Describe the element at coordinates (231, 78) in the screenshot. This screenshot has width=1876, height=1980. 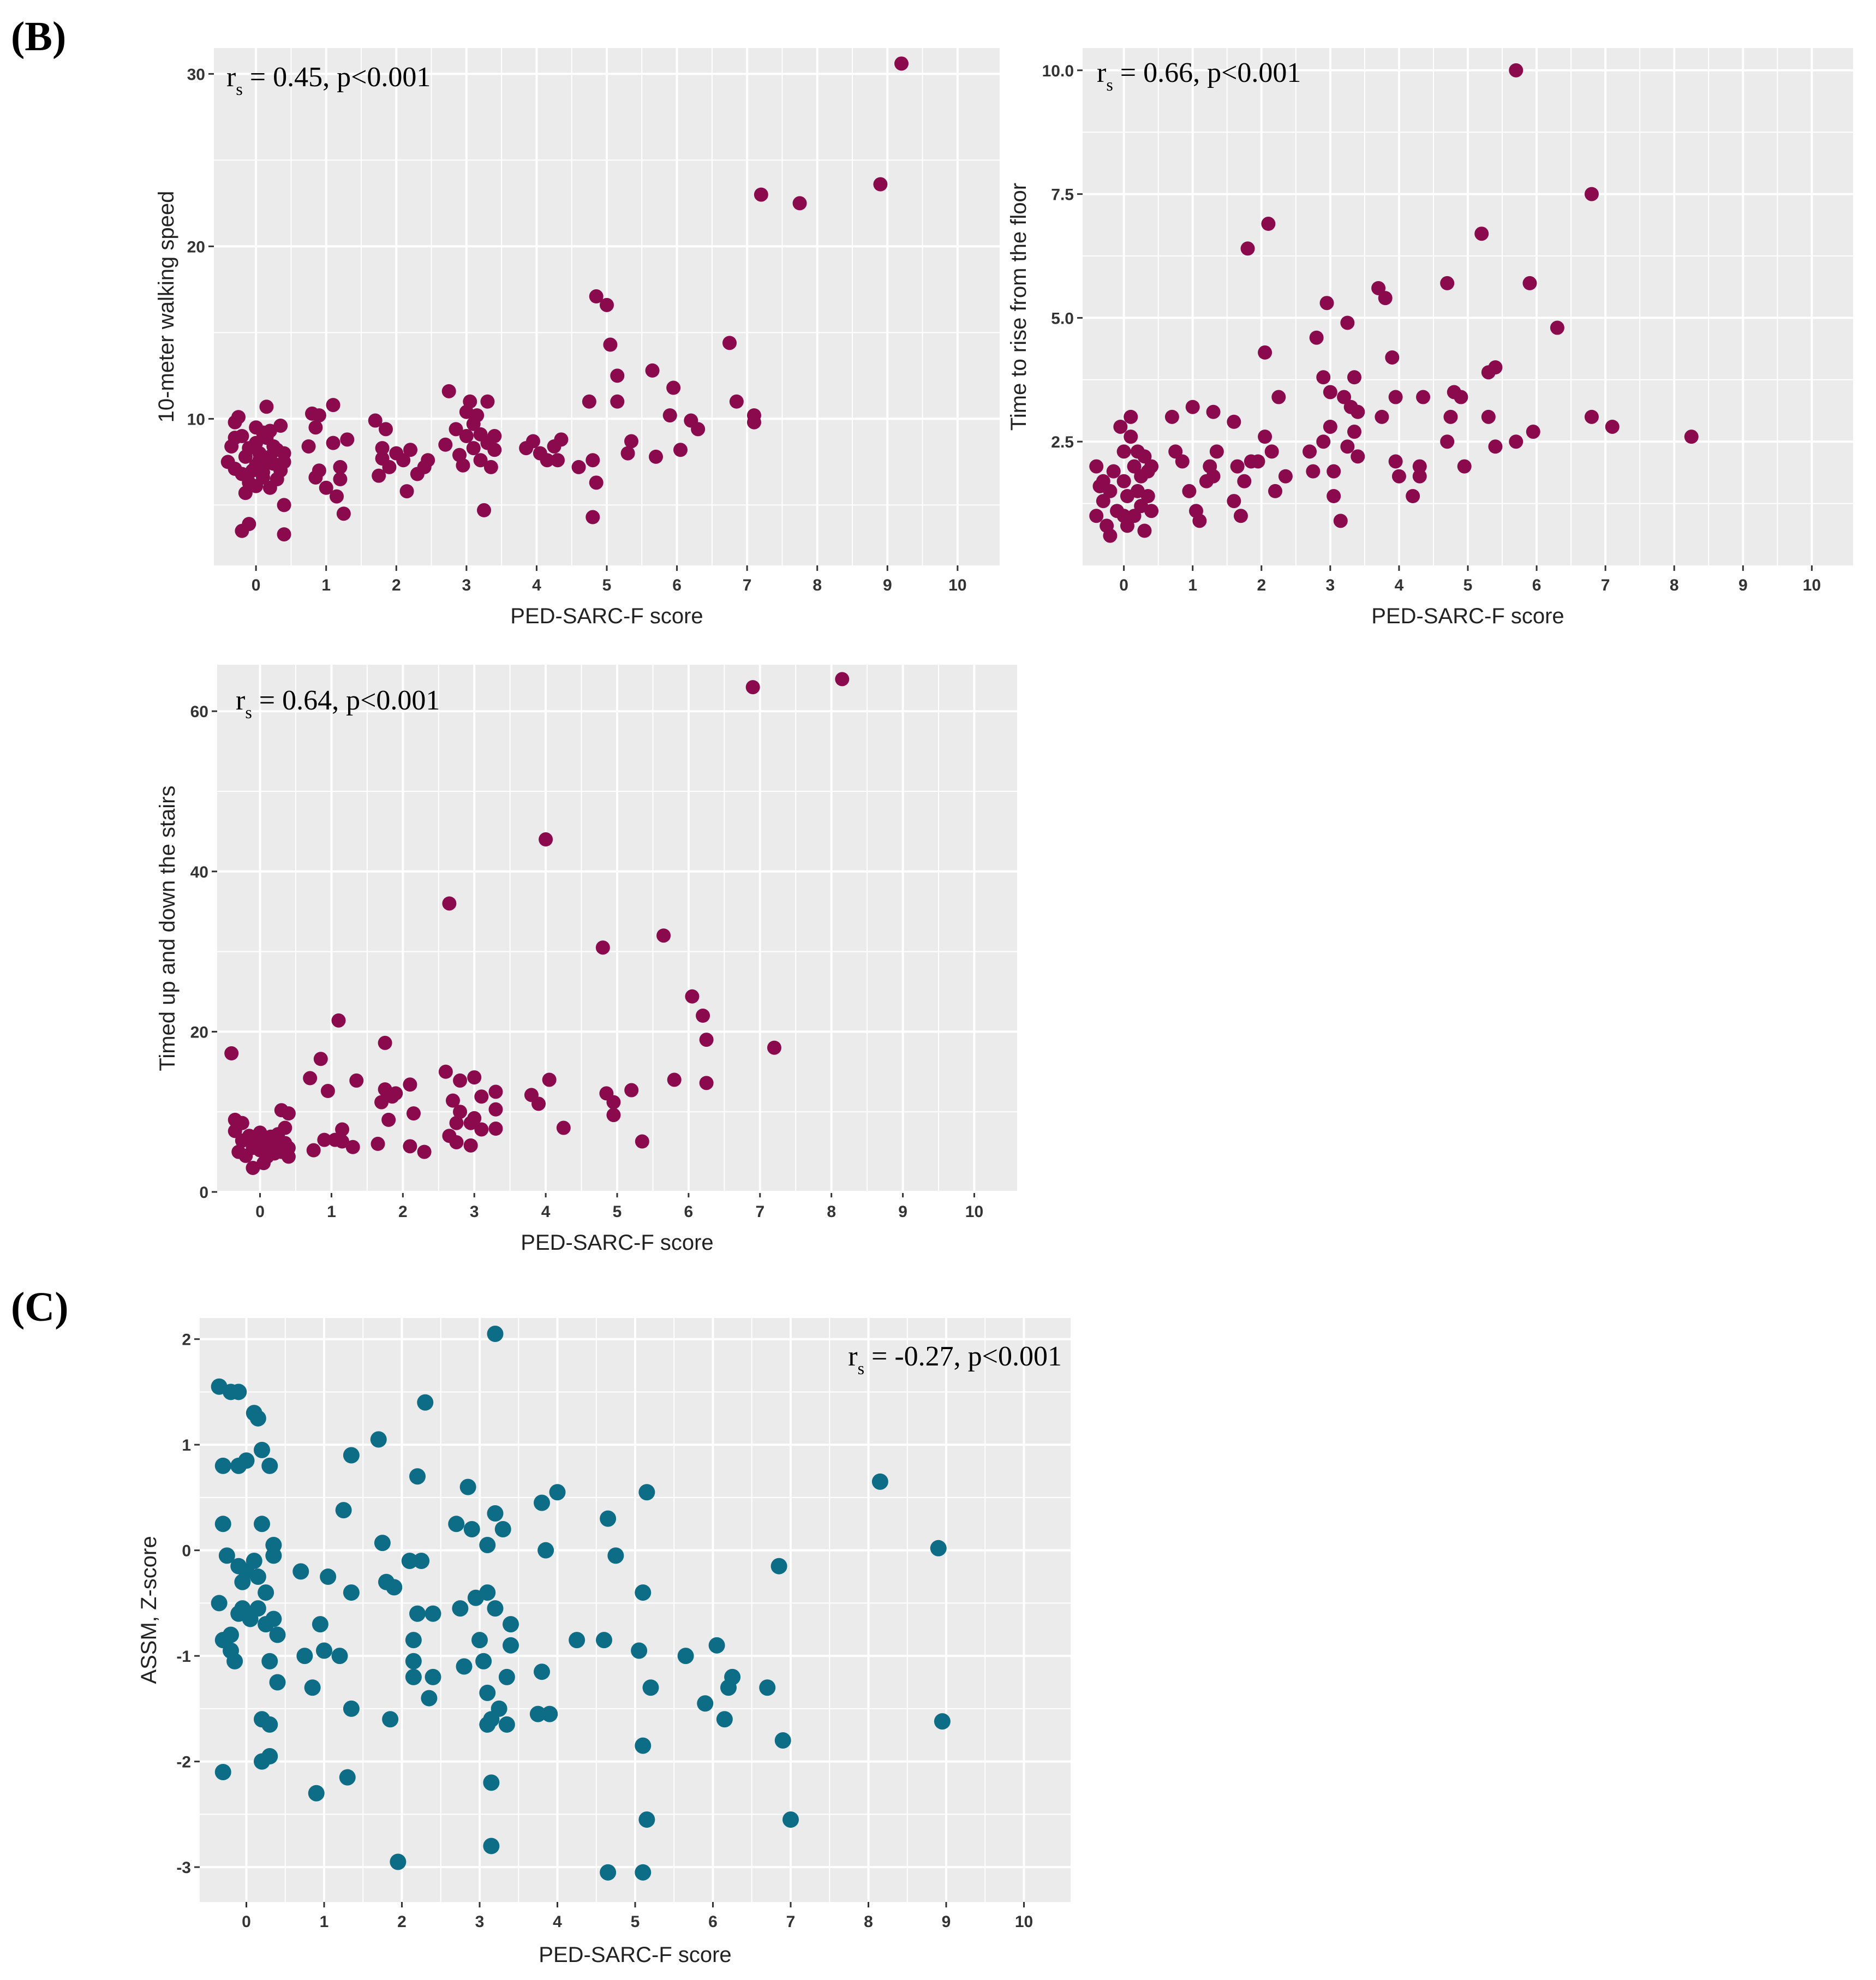
I see `annotation-r: r` at that location.